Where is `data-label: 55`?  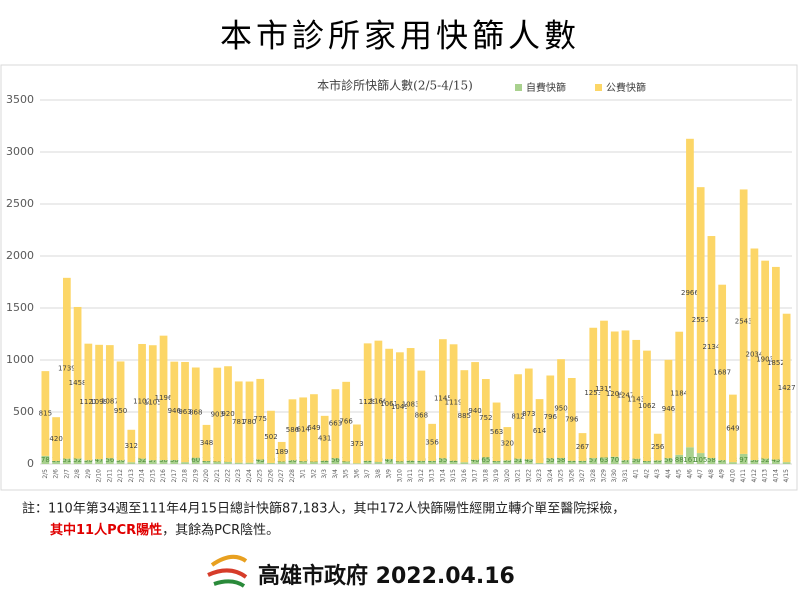
data-label: 55 is located at coordinates (442, 460).